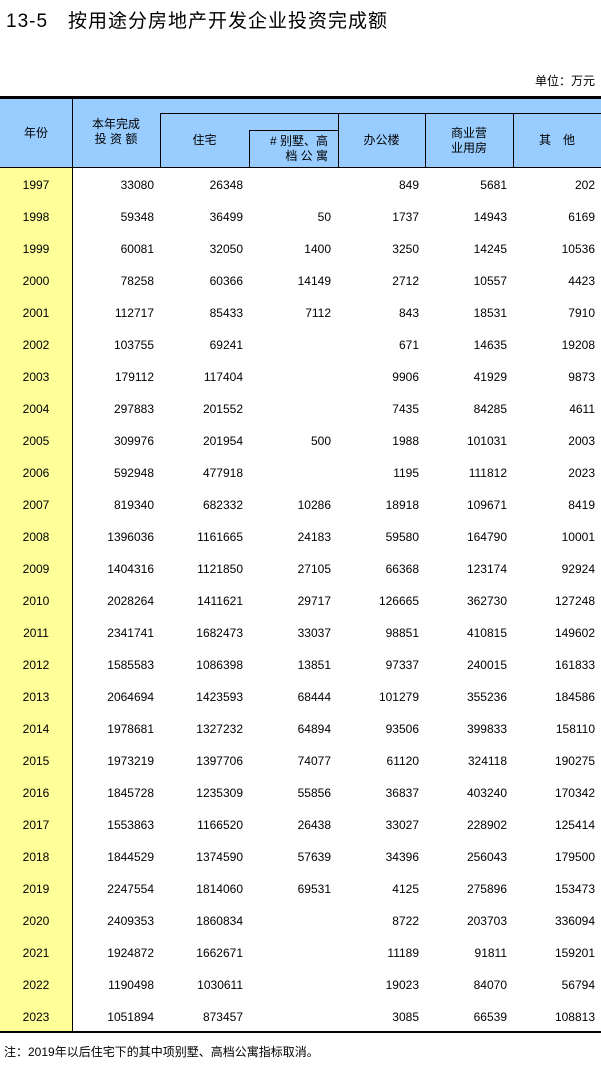  I want to click on cell-residential: 1423593, so click(219, 697).